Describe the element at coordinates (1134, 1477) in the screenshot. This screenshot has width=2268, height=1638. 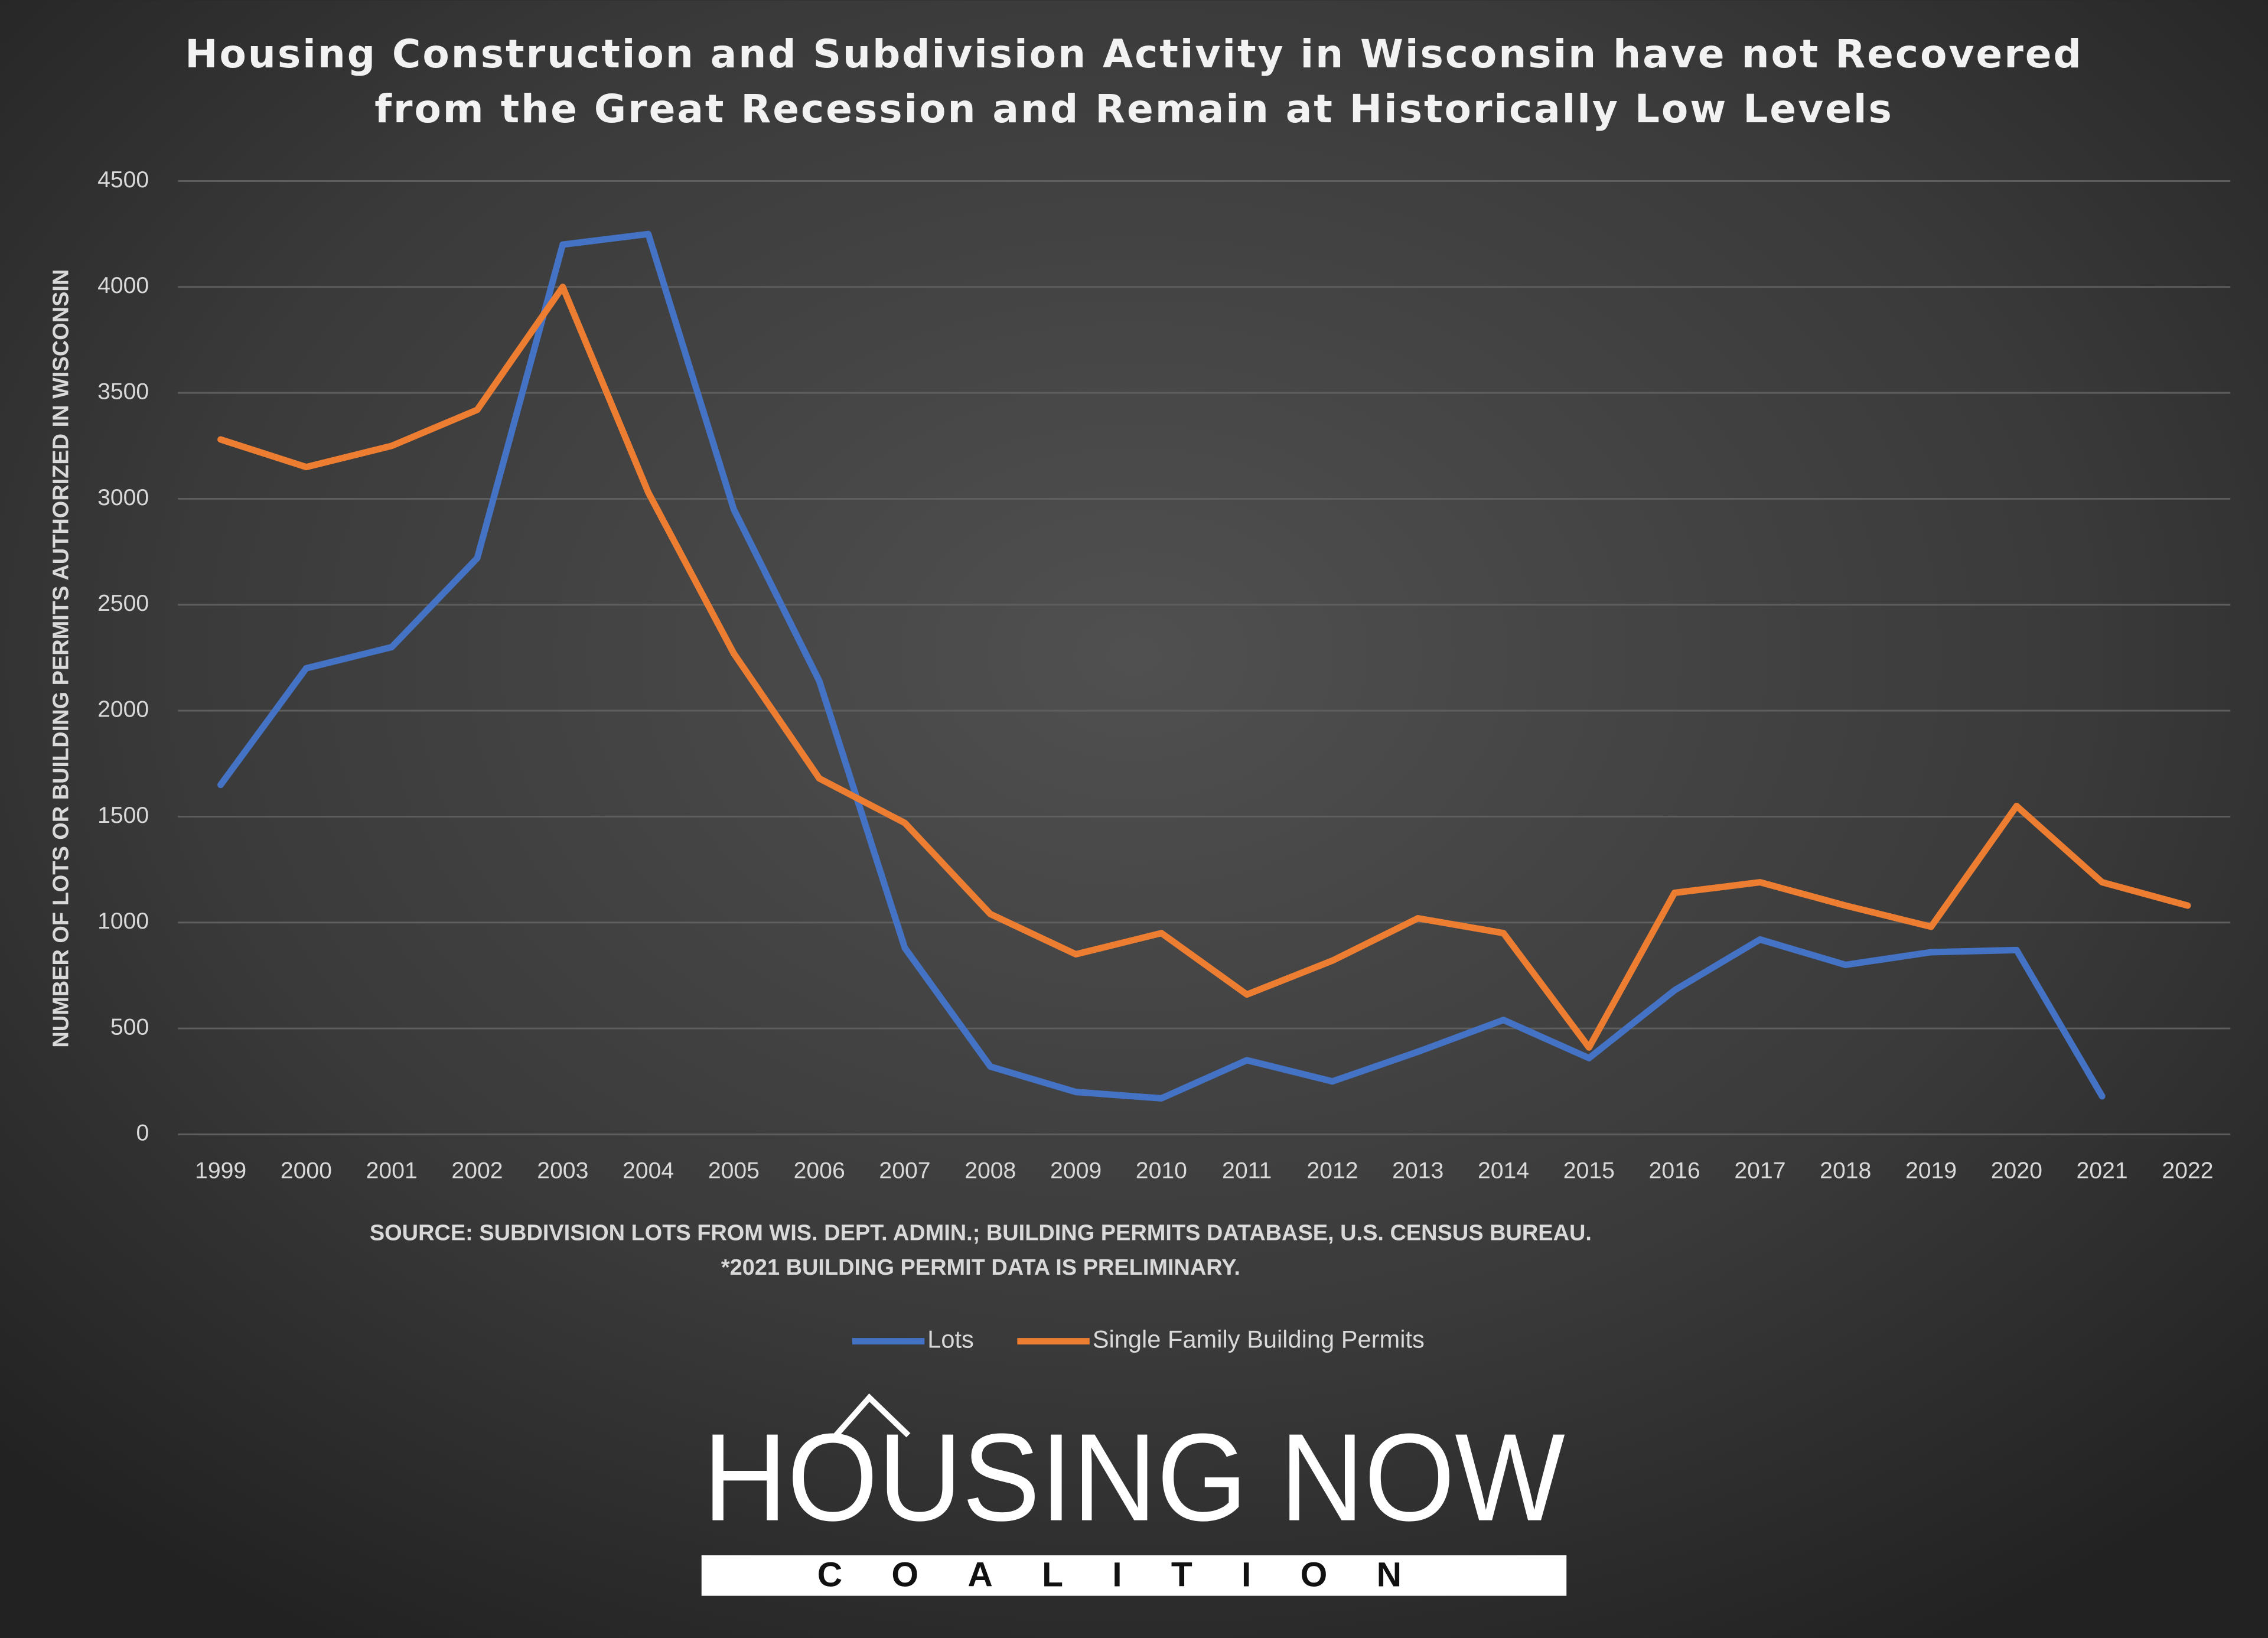
I see `logo-name: HOUSING NOW` at that location.